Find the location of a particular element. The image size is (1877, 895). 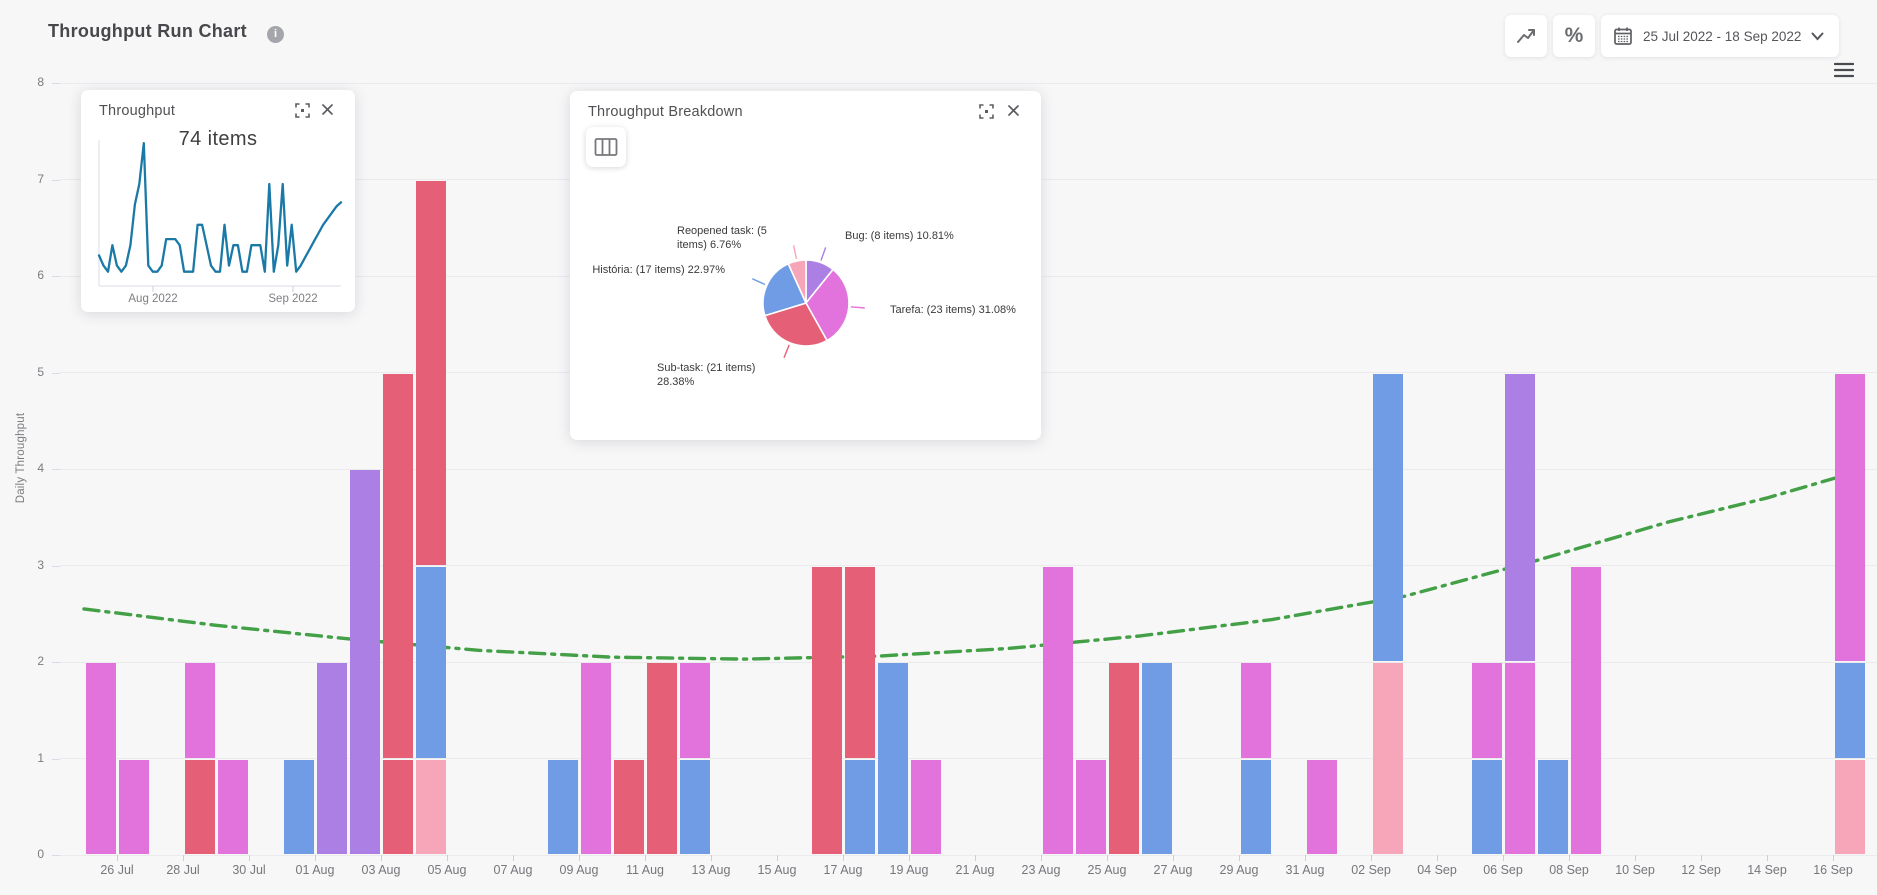

pie-slice-tarefa is located at coordinates (827, 305).